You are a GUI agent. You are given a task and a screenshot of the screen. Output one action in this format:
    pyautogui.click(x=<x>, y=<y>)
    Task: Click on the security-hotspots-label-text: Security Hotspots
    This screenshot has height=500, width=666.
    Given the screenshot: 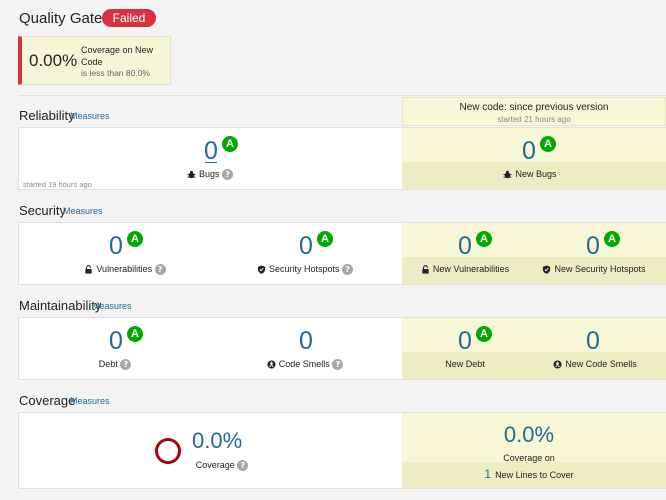 What is the action you would take?
    pyautogui.click(x=304, y=269)
    